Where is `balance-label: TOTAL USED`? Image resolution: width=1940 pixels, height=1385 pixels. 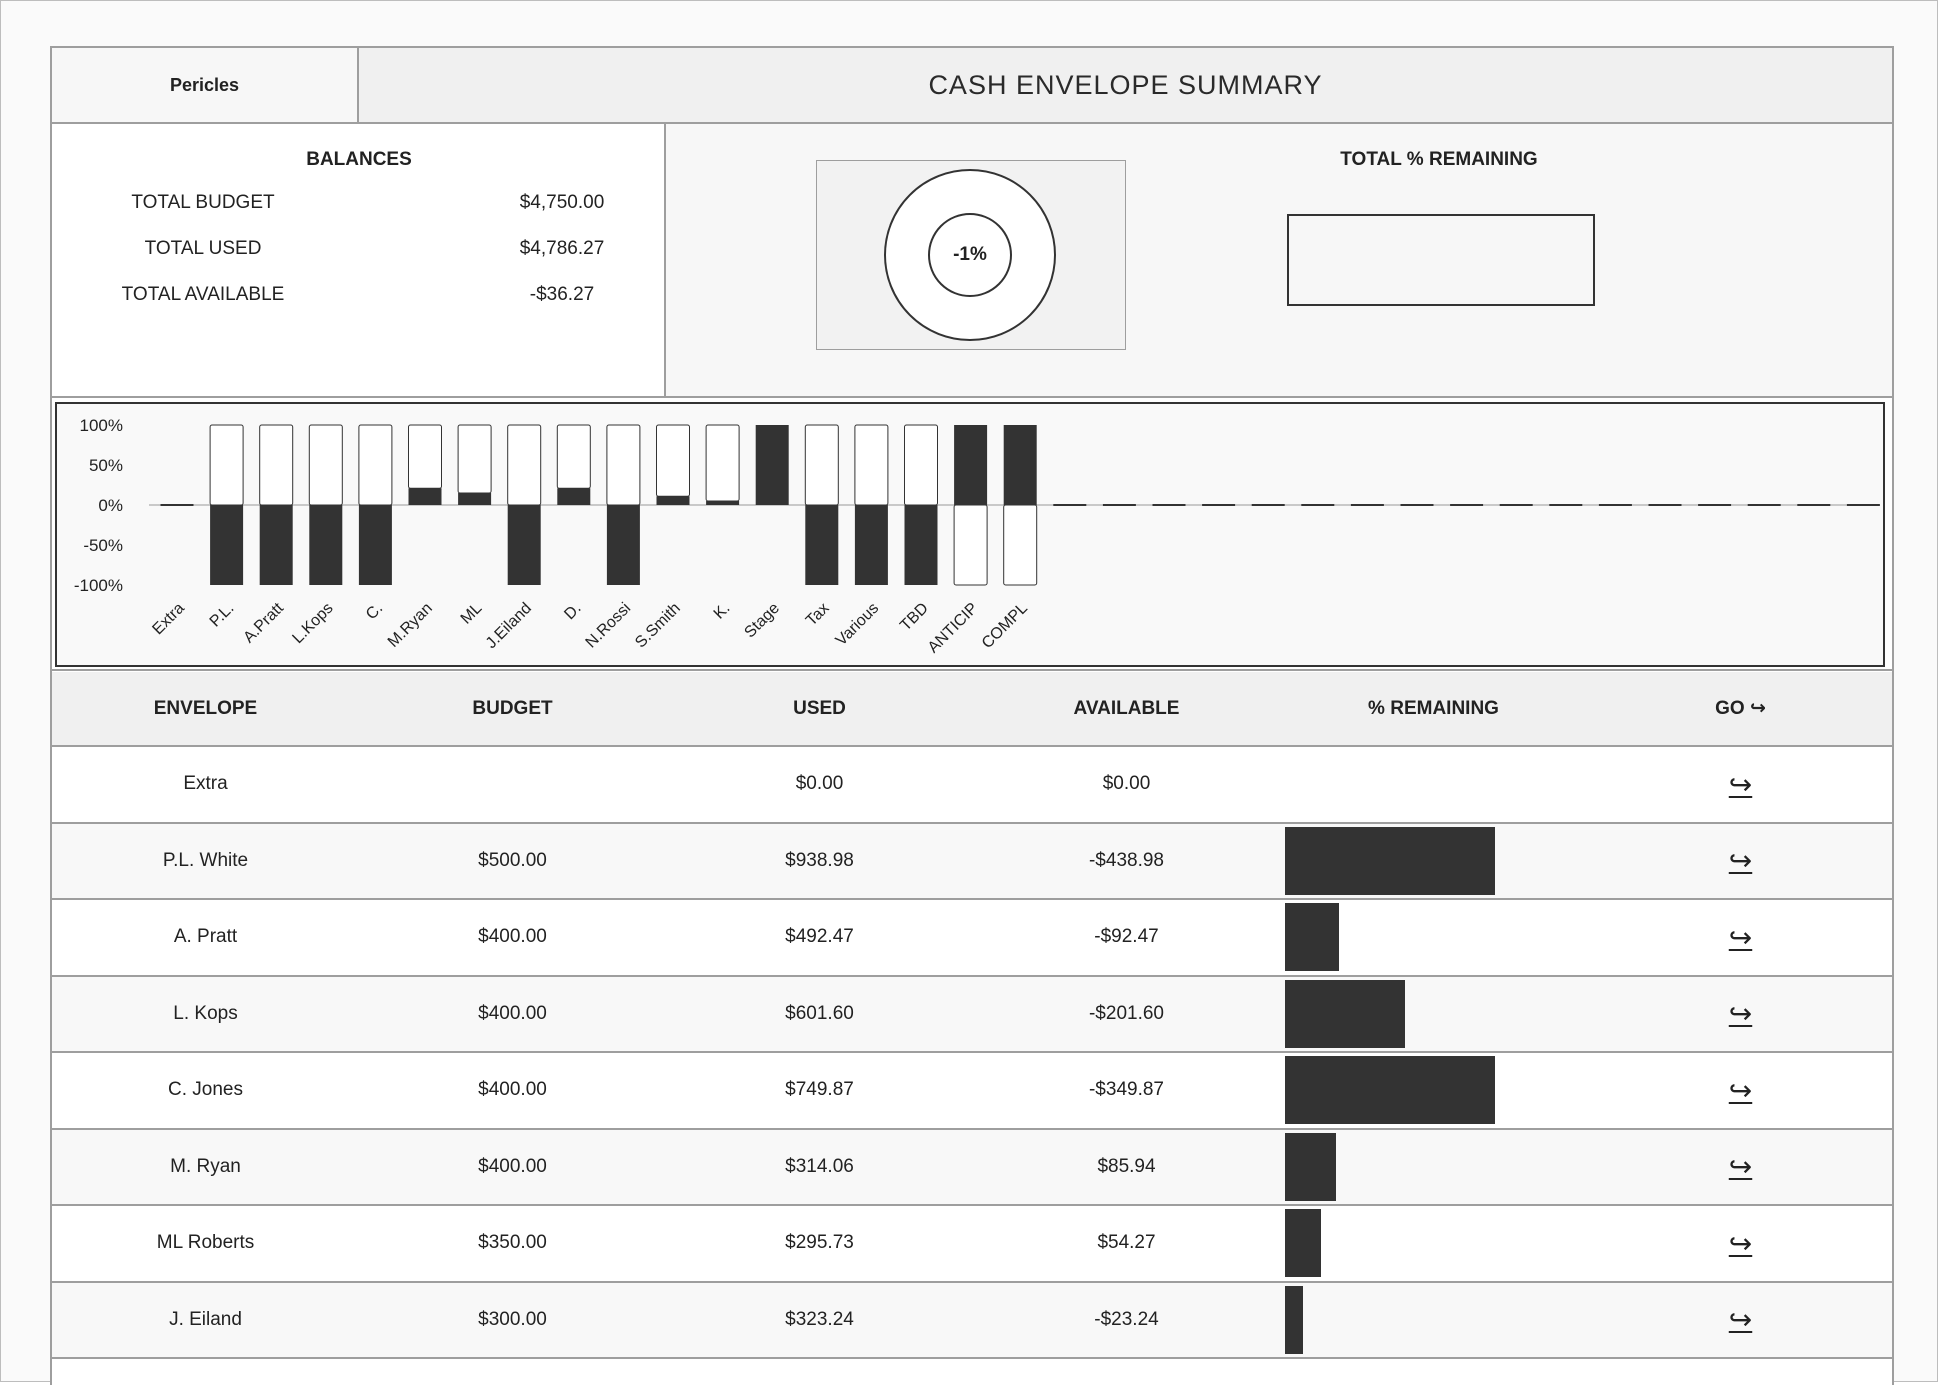 balance-label: TOTAL USED is located at coordinates (203, 248).